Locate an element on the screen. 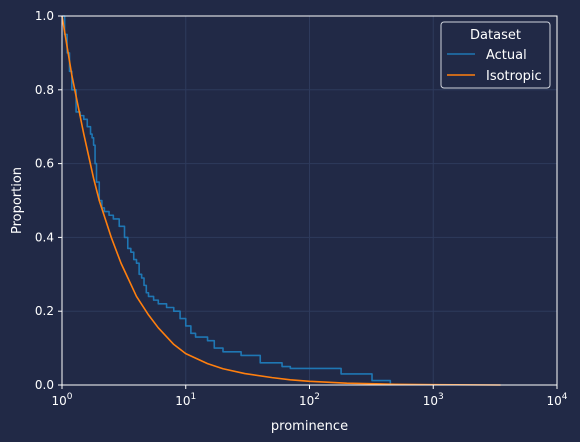 The width and height of the screenshot is (580, 442). legend-label-isotropic: Isotropic is located at coordinates (514, 76).